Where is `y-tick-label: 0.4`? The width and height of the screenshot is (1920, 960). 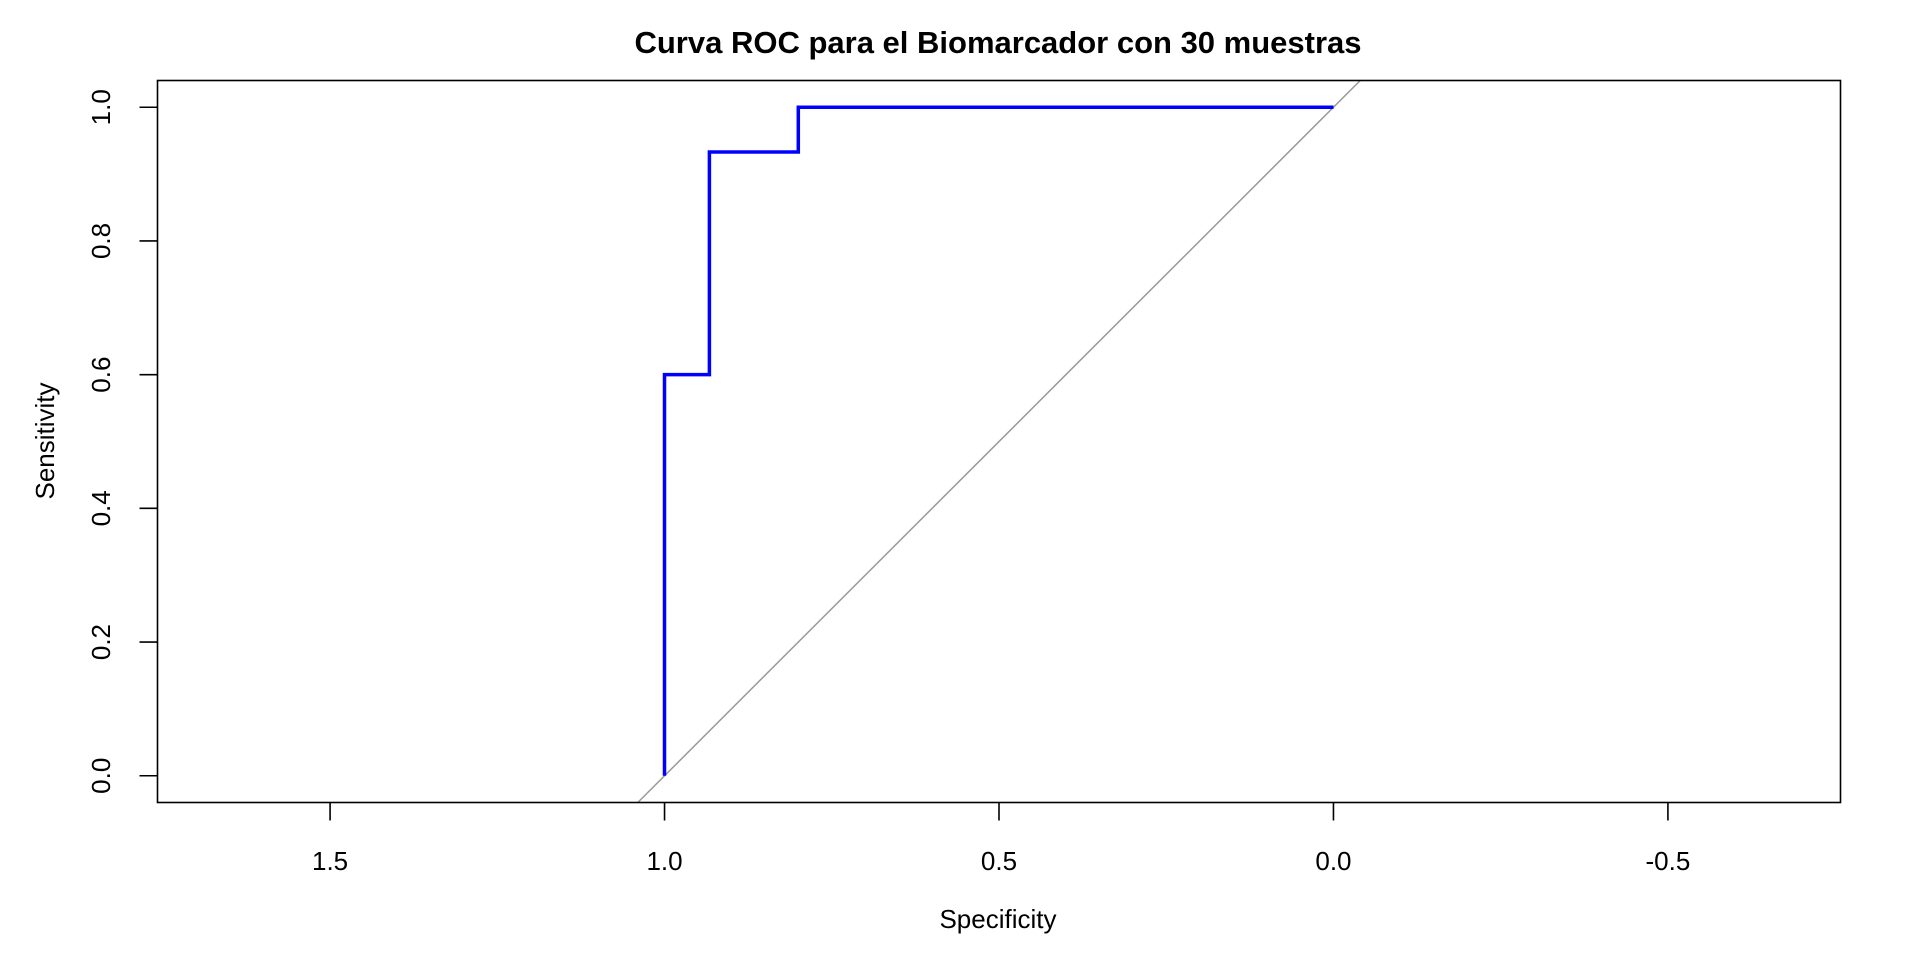 y-tick-label: 0.4 is located at coordinates (101, 508).